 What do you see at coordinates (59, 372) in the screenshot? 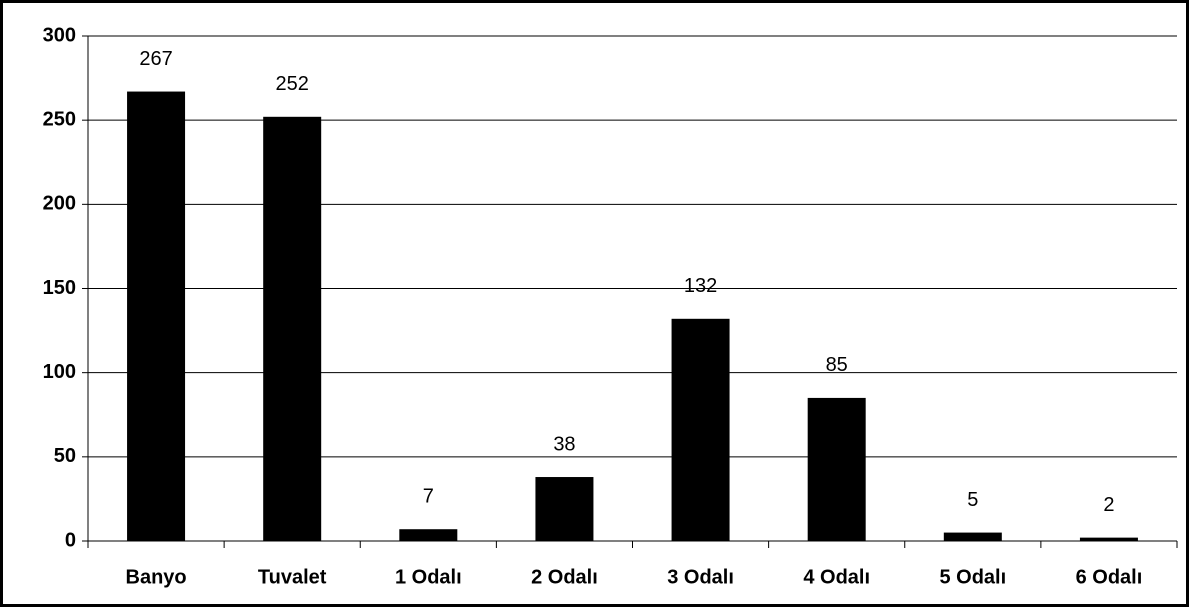
I see `y-tick-label: 100` at bounding box center [59, 372].